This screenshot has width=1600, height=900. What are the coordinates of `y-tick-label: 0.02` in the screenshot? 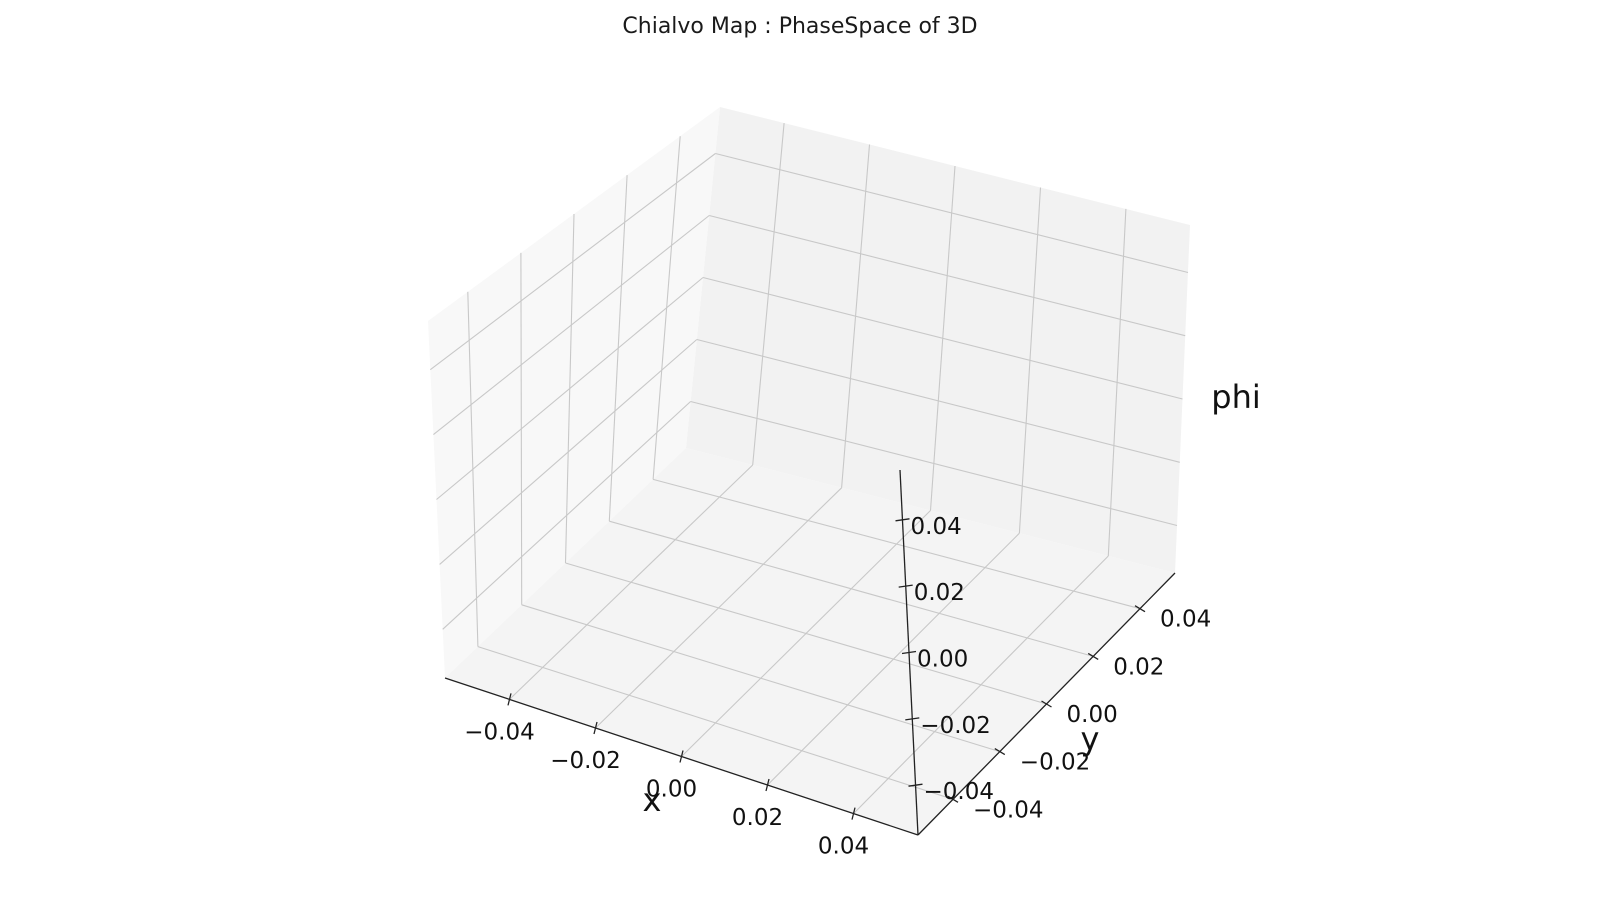 It's located at (1138, 667).